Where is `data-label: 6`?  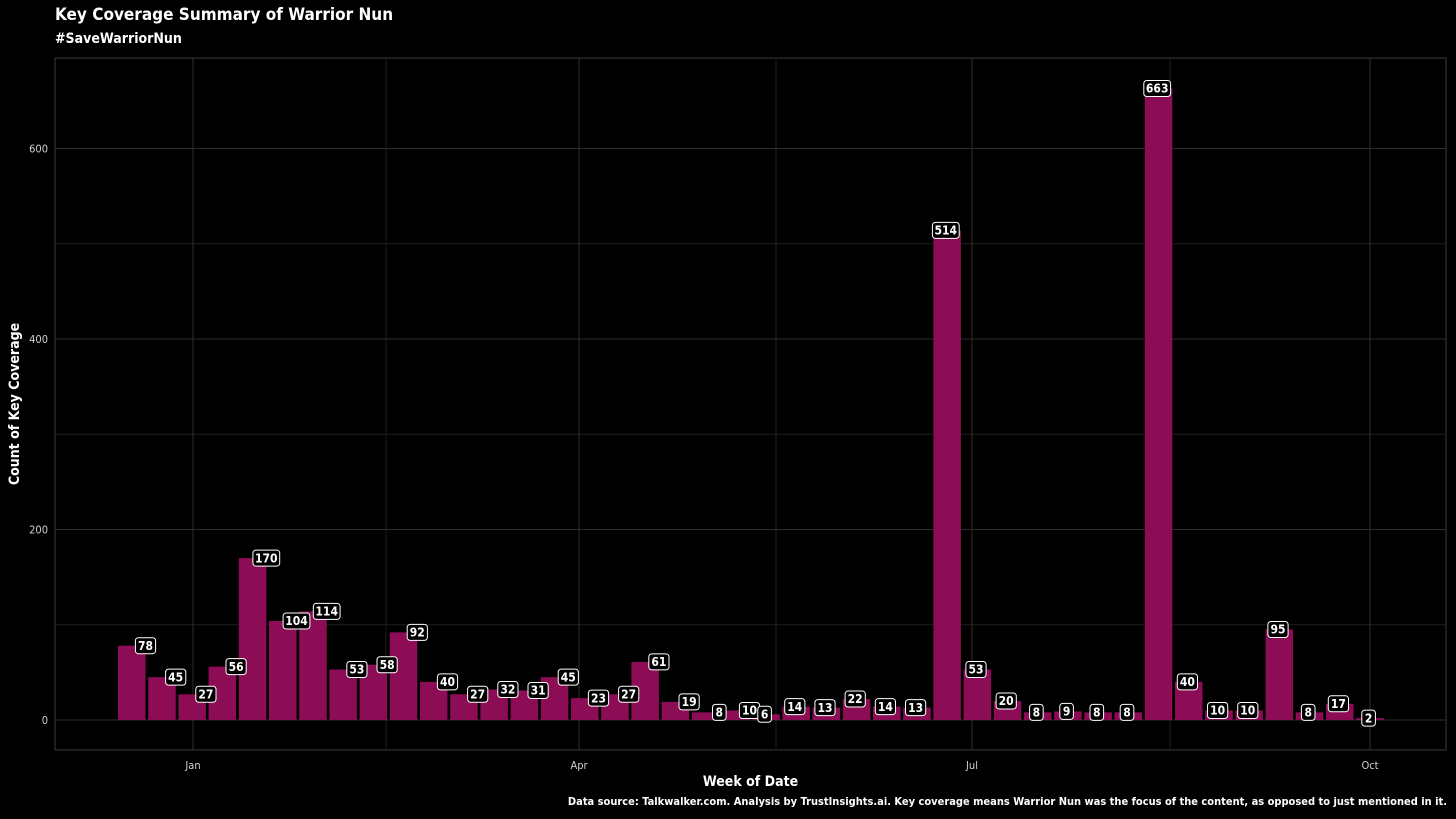
data-label: 6 is located at coordinates (765, 714).